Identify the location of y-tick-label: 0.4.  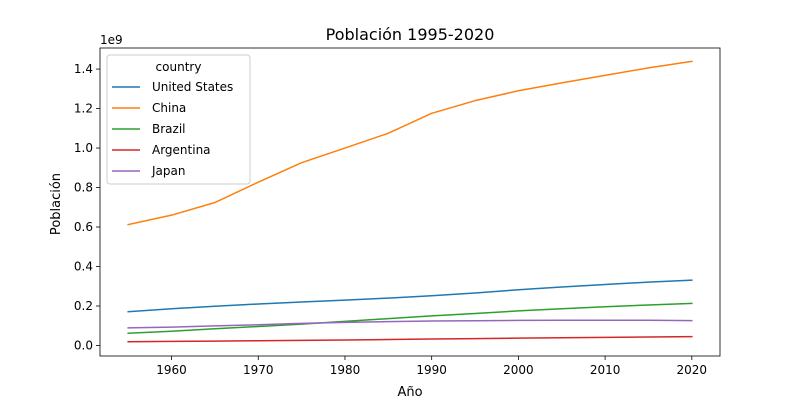
(83, 267).